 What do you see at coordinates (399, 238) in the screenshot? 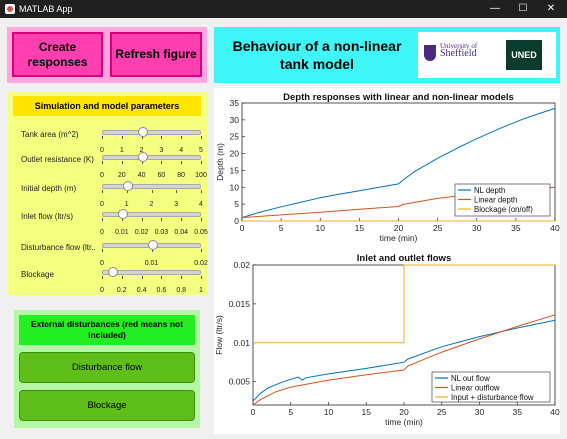
I see `x-axis-label: time (min)` at bounding box center [399, 238].